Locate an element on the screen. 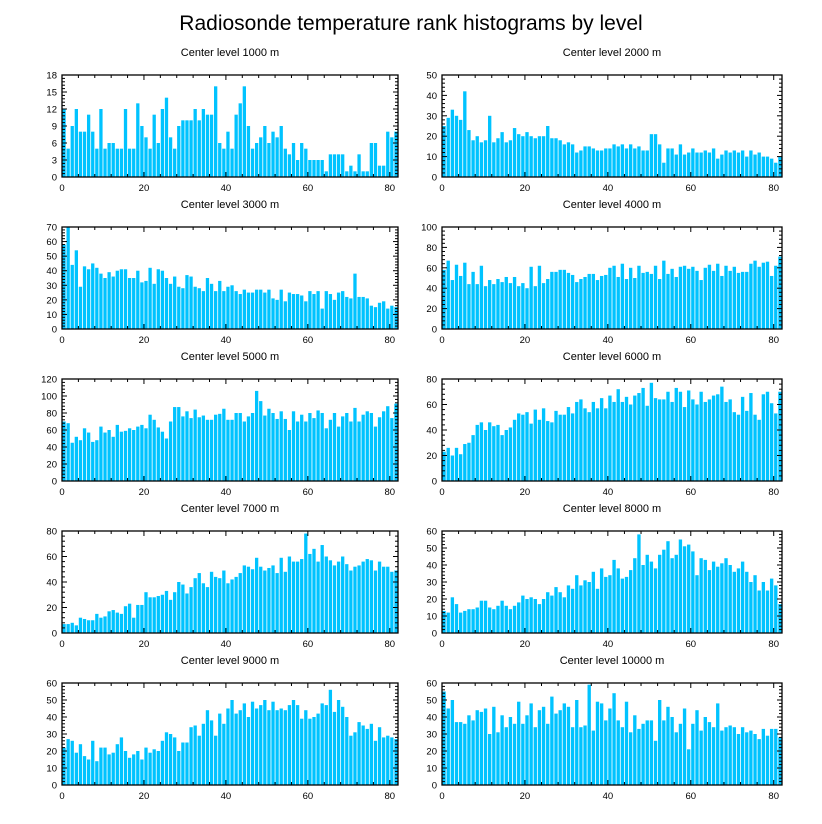 The image size is (822, 824). x-tick-label: 60 is located at coordinates (690, 492).